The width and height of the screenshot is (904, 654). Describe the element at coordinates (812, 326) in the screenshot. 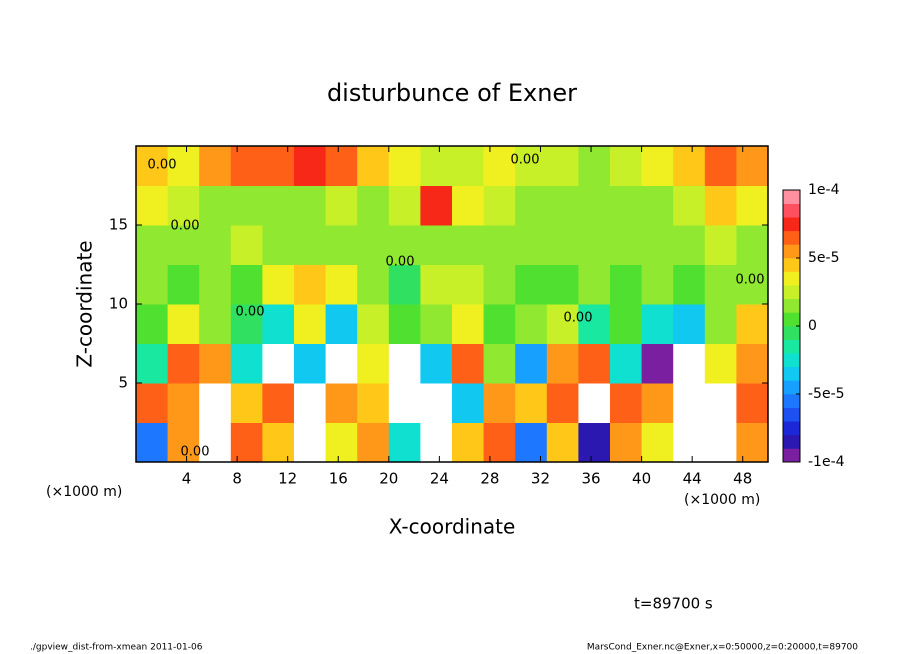

I see `colorbar-tick-label: 0` at that location.